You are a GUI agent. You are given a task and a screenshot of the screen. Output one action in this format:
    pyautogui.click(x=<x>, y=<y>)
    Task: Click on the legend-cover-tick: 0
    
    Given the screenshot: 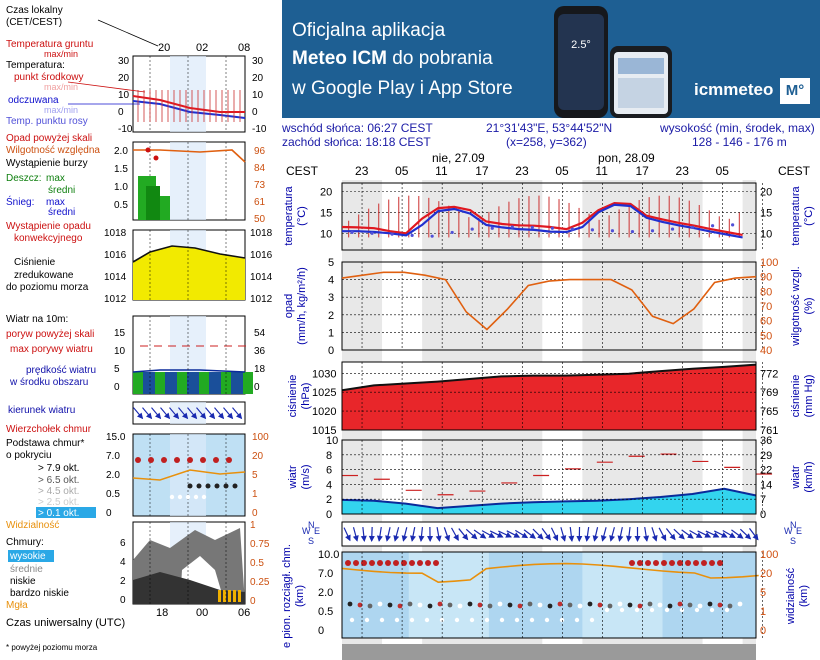 What is the action you would take?
    pyautogui.click(x=123, y=600)
    